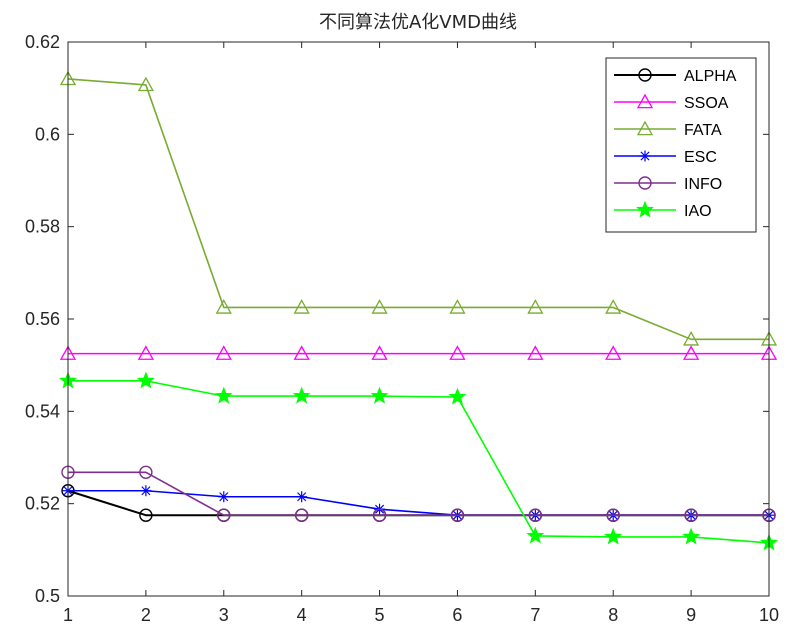 This screenshot has width=791, height=642. Describe the element at coordinates (698, 211) in the screenshot. I see `legend-label: IAO` at that location.